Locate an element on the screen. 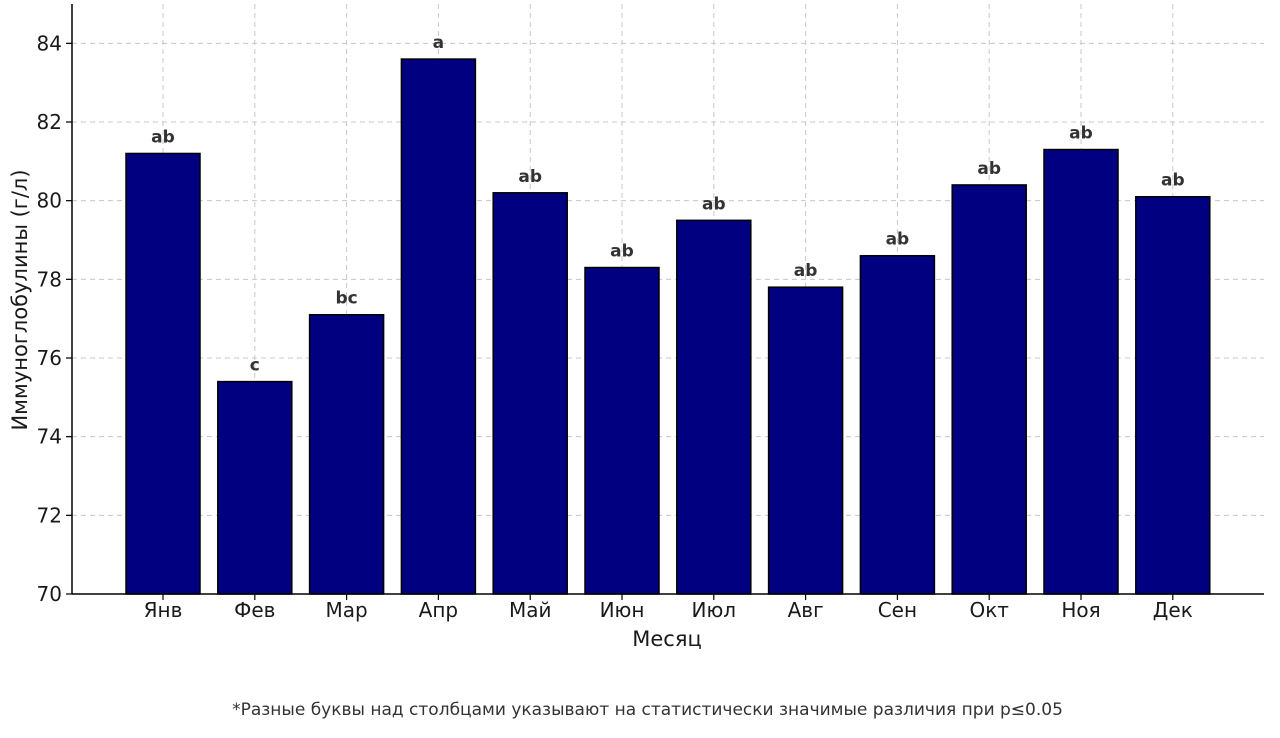 The height and width of the screenshot is (738, 1280). y-tick-label: 78 is located at coordinates (49, 279).